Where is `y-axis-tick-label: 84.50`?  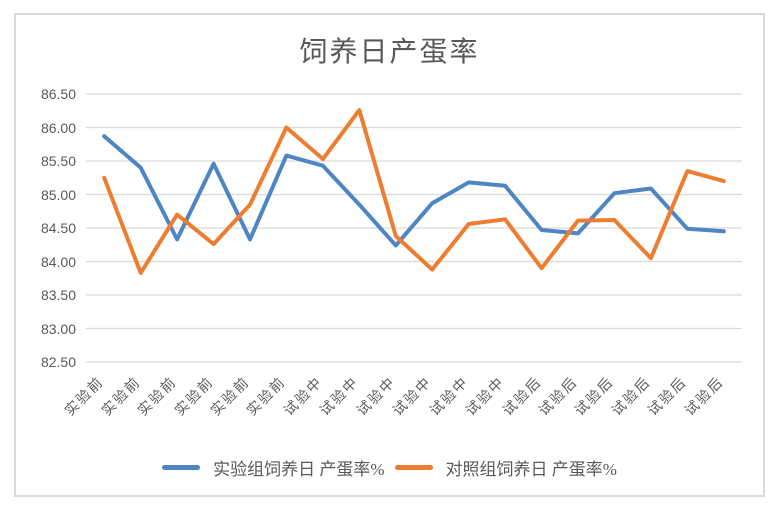
y-axis-tick-label: 84.50 is located at coordinates (58, 228).